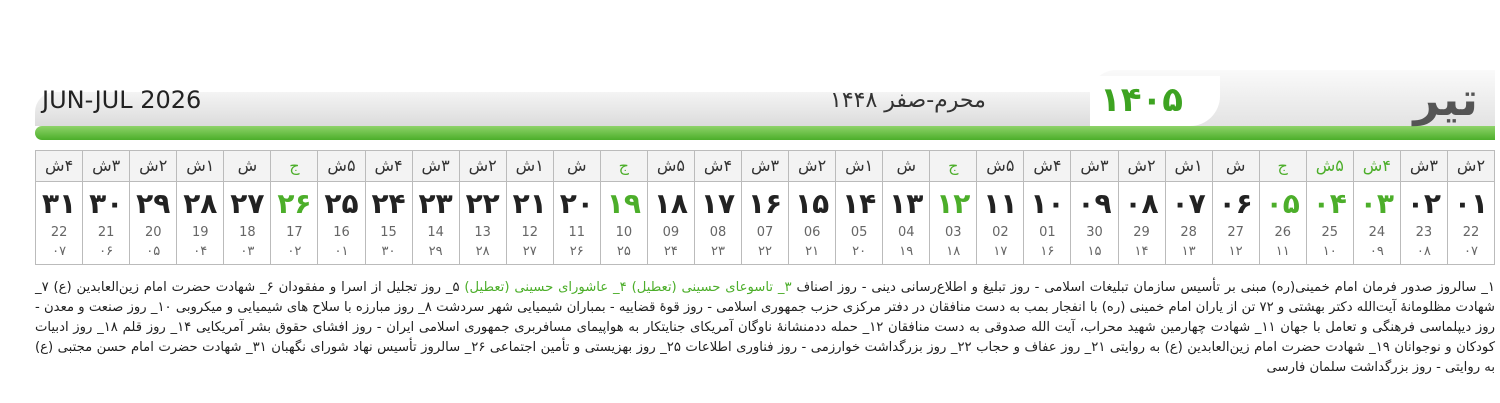 This screenshot has width=1500, height=403. Describe the element at coordinates (1329, 251) in the screenshot. I see `hijri-day: ۱۰` at that location.